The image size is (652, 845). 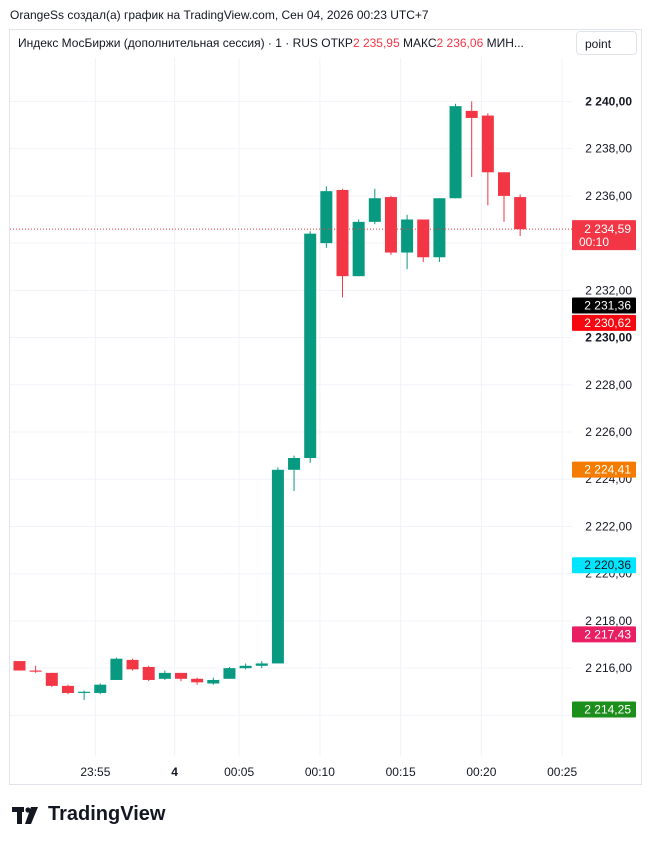 I want to click on legend-high-value: 2 236,06, so click(x=460, y=43).